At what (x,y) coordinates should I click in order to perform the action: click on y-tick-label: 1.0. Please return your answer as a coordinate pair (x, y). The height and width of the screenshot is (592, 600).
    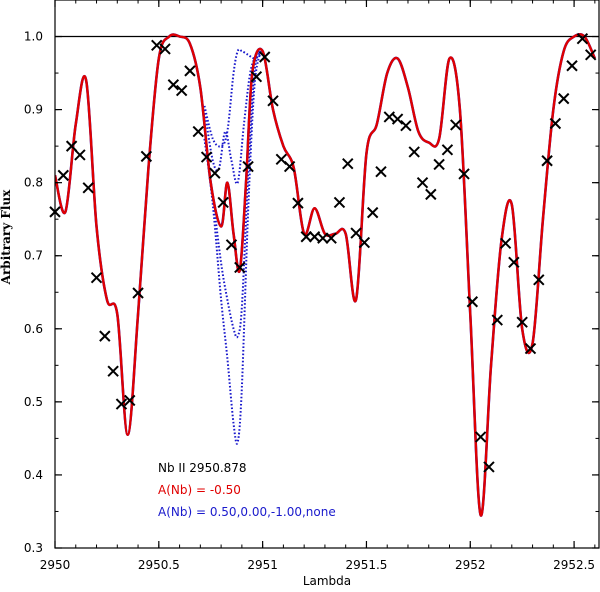
    Looking at the image, I should click on (33, 37).